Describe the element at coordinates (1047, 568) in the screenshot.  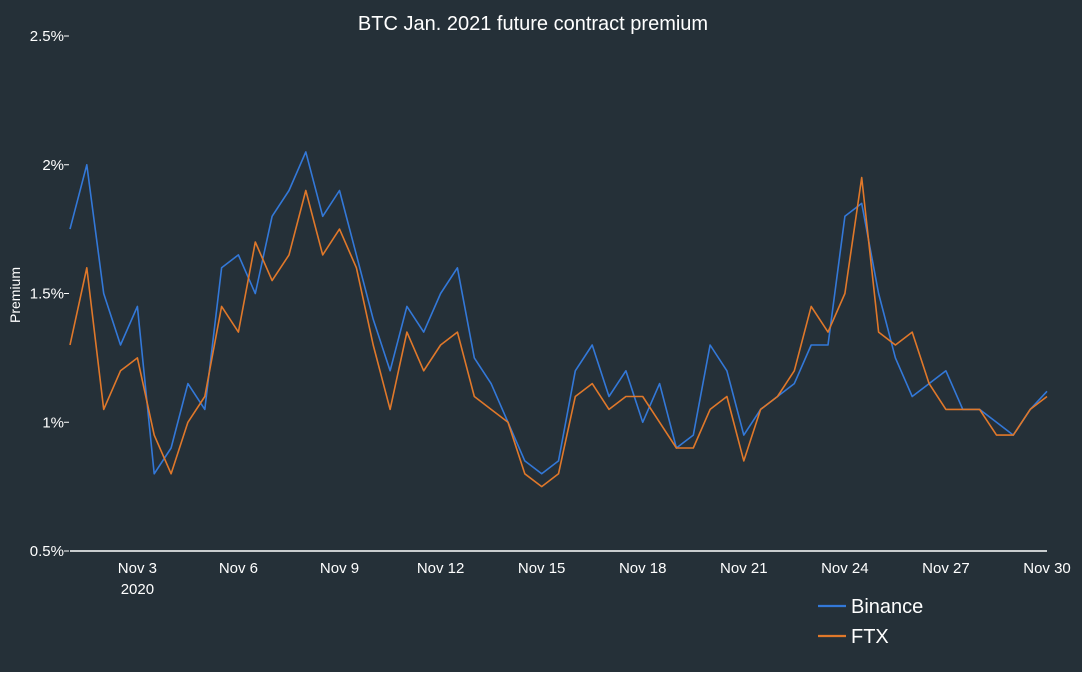
I see `x-tick-label-9: Nov 30` at that location.